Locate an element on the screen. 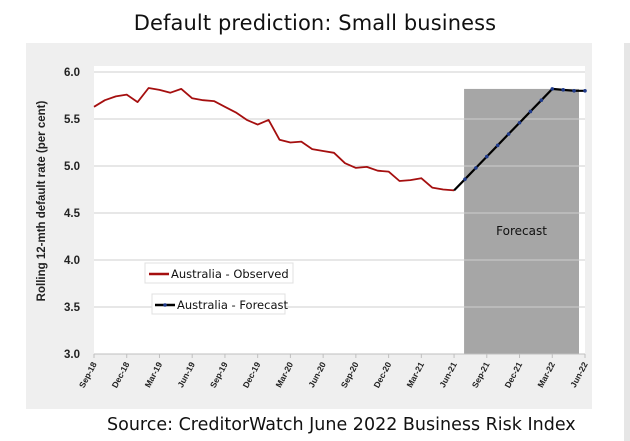  x-tick-label-14: Mar-22 is located at coordinates (546, 374).